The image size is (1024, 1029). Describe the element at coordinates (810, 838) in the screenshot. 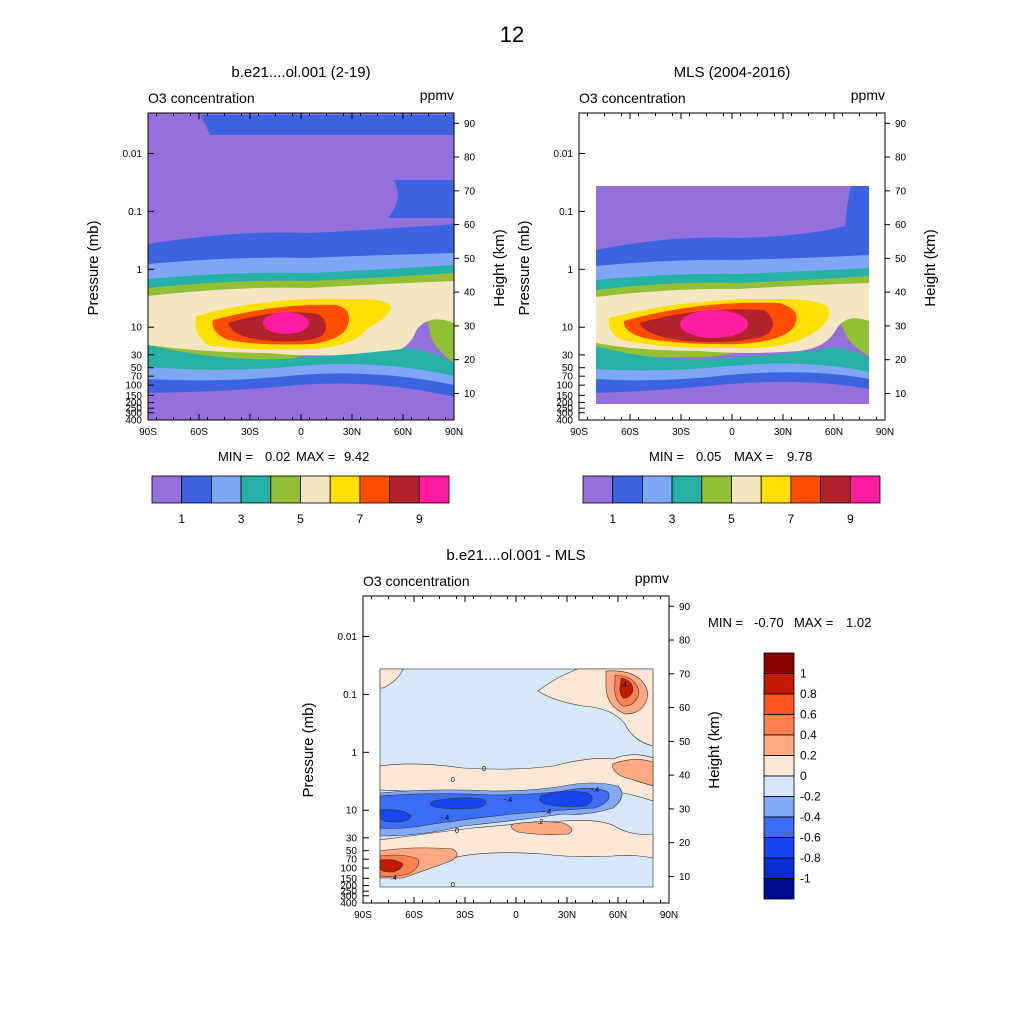

I see `colorbar-label: -0.6` at that location.